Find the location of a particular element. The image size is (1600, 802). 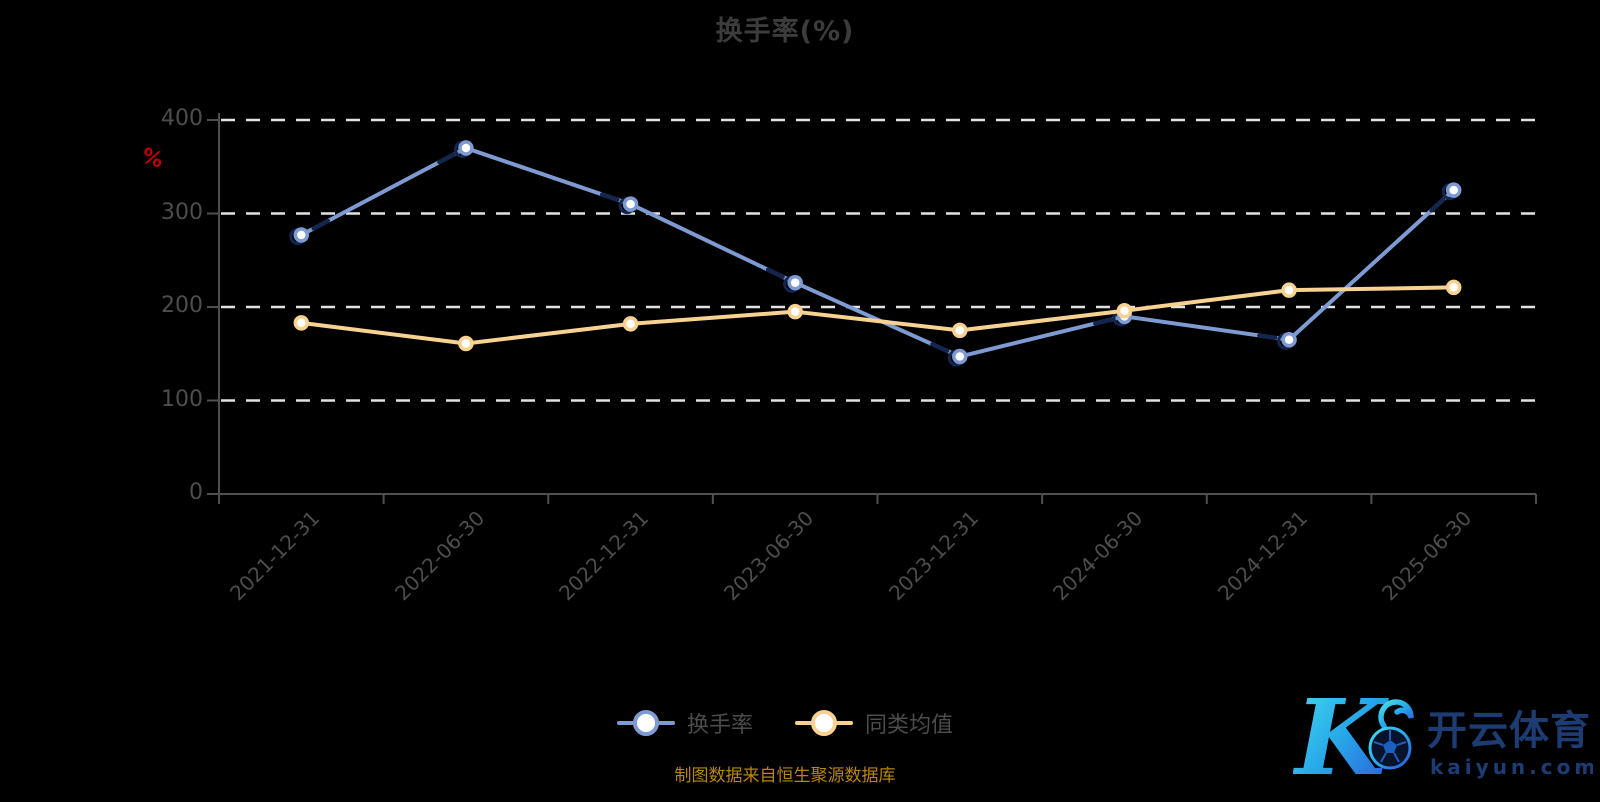

legend-label: 换手率 is located at coordinates (719, 725).